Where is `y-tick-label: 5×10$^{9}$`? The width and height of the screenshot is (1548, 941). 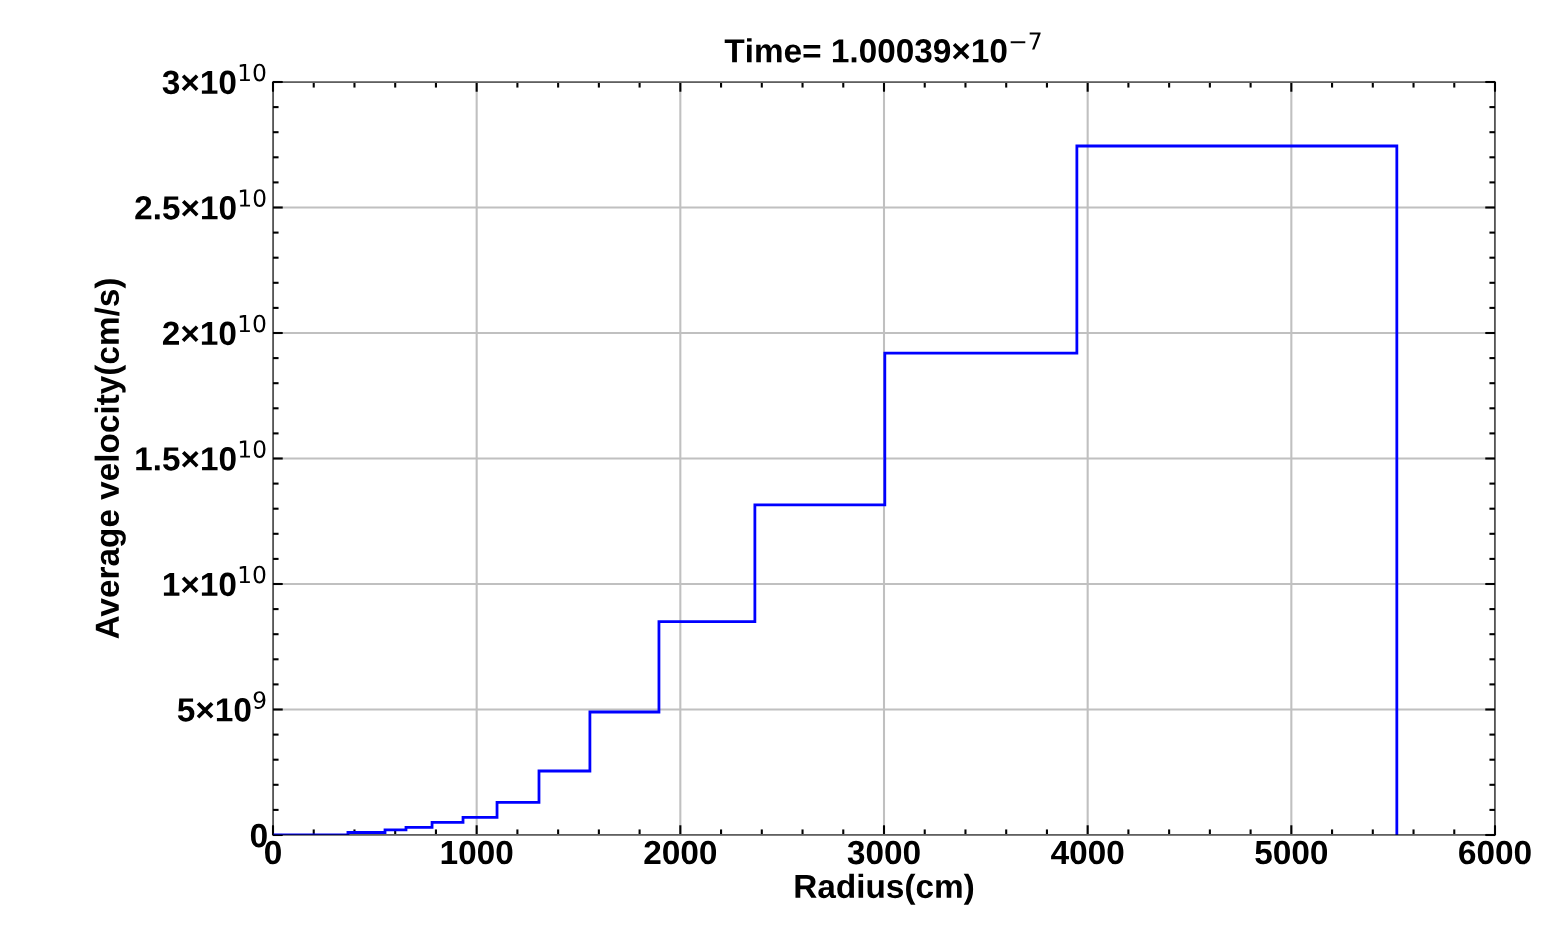
y-tick-label: 5×10$^{9}$ is located at coordinates (221, 706).